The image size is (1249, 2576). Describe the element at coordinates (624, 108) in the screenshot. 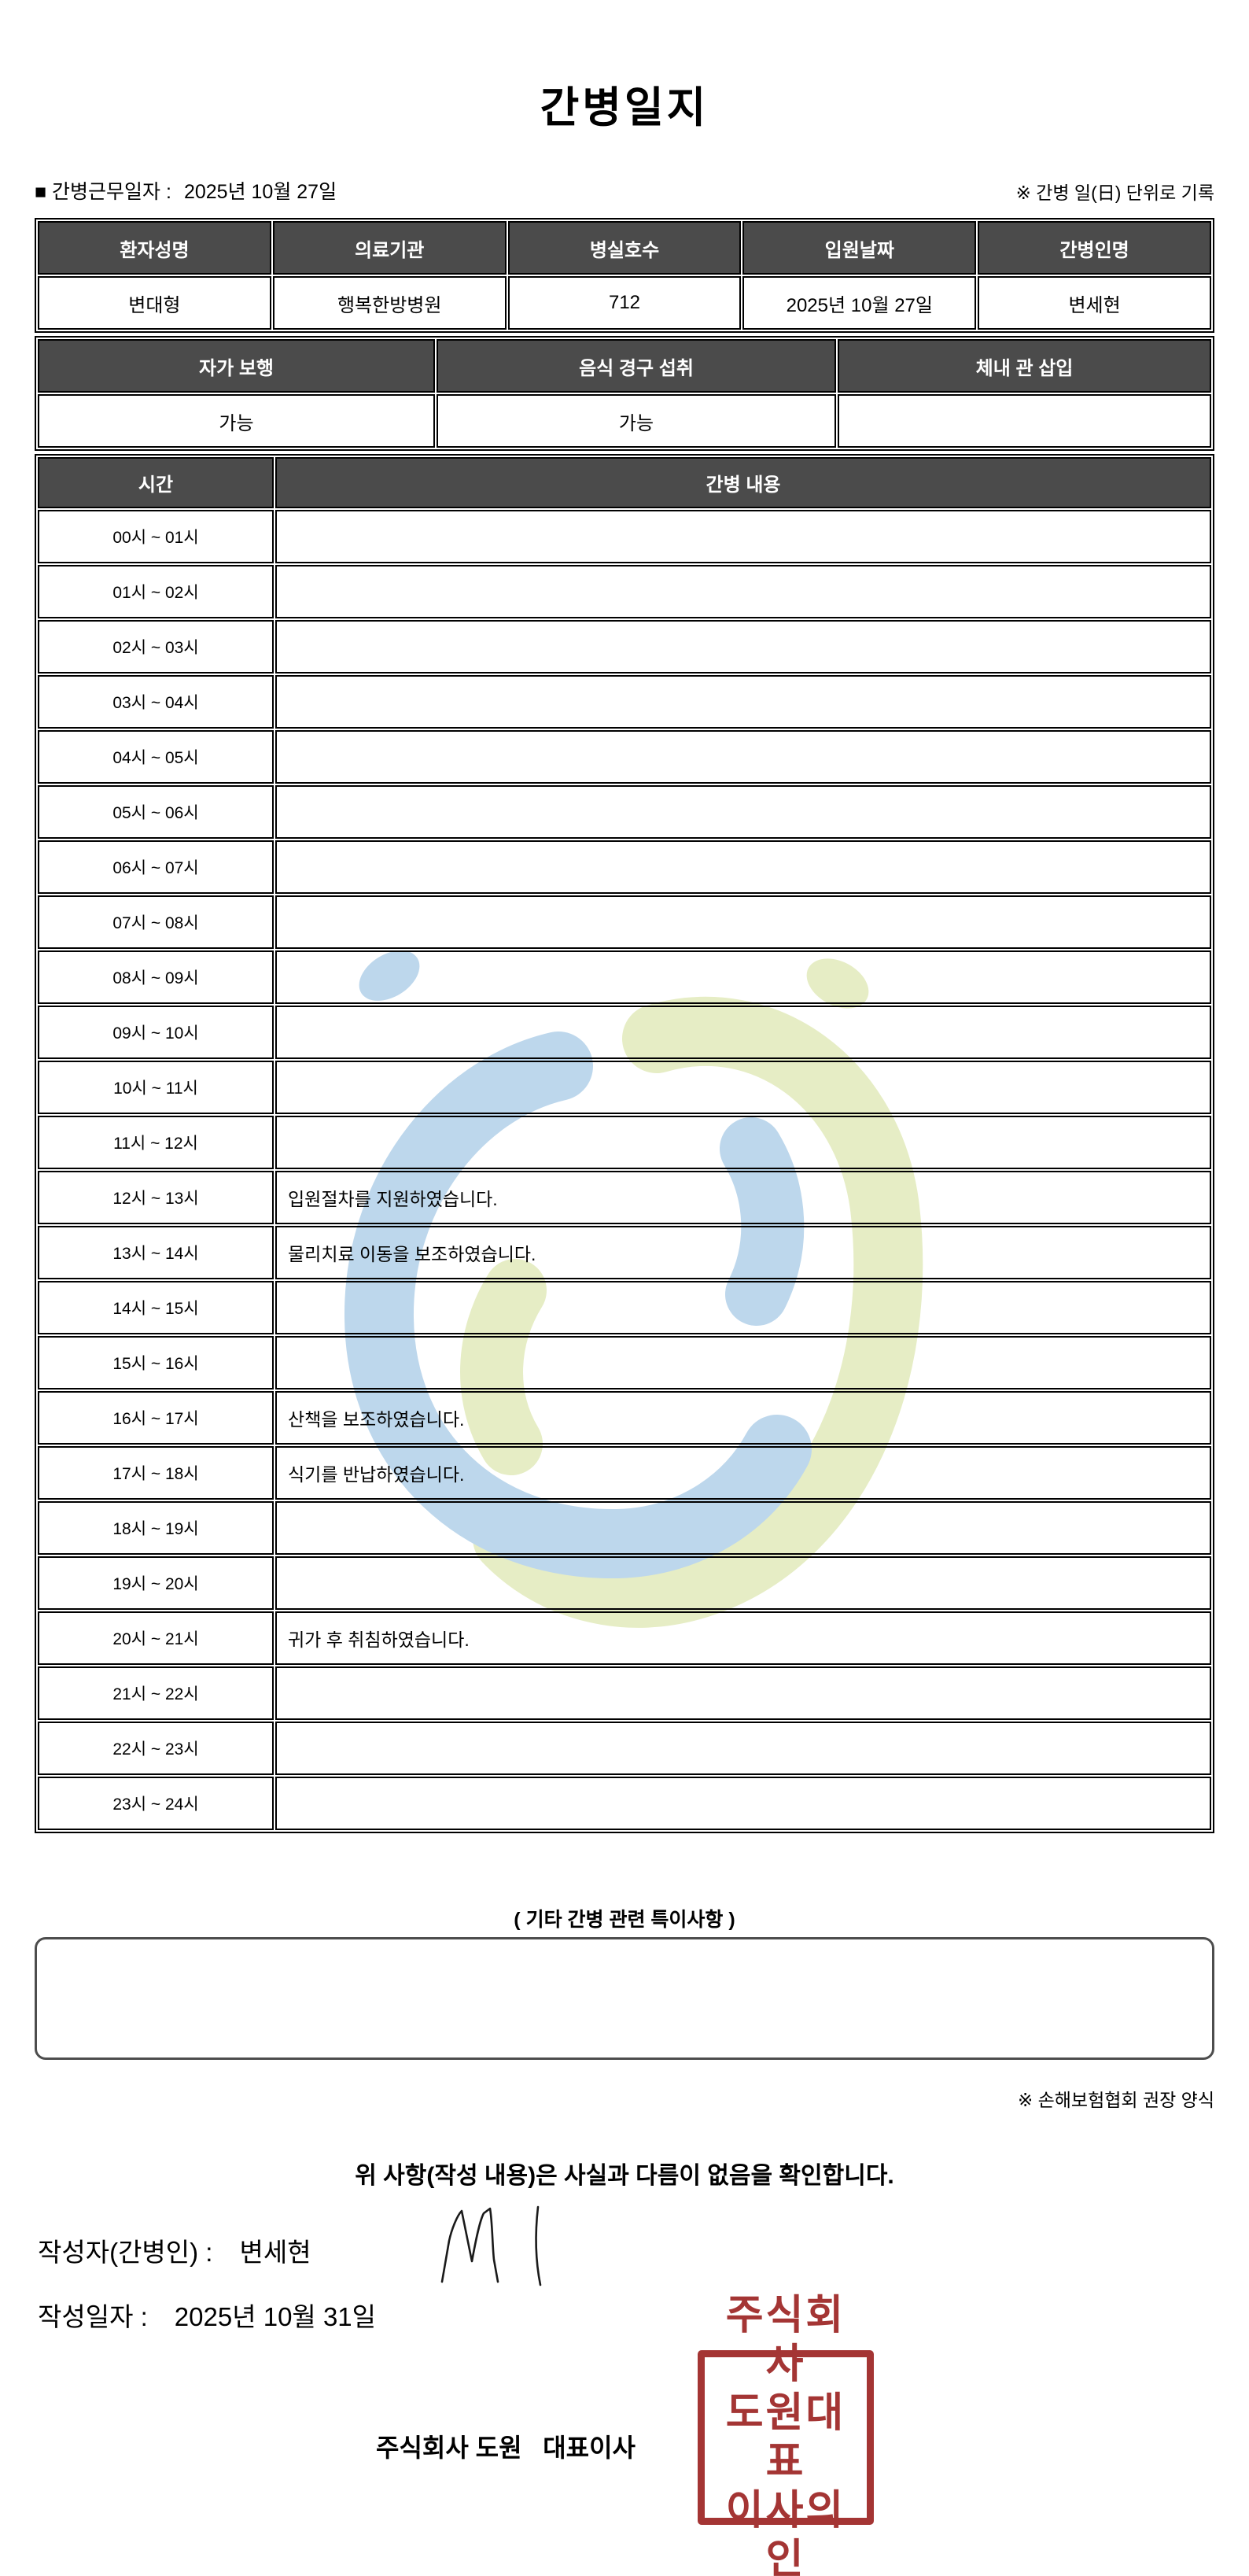

I see `page-title: 간병일지` at that location.